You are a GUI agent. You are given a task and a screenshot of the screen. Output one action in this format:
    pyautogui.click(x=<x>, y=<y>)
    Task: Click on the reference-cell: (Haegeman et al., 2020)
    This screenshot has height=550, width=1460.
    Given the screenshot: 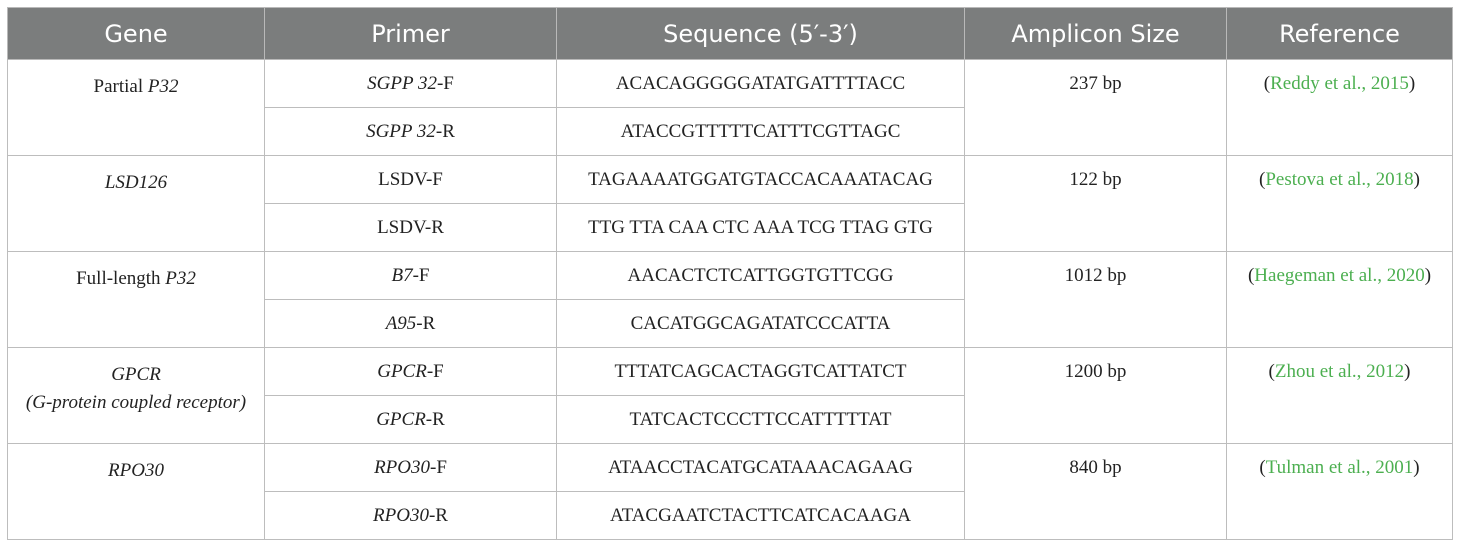 What is the action you would take?
    pyautogui.click(x=1339, y=299)
    